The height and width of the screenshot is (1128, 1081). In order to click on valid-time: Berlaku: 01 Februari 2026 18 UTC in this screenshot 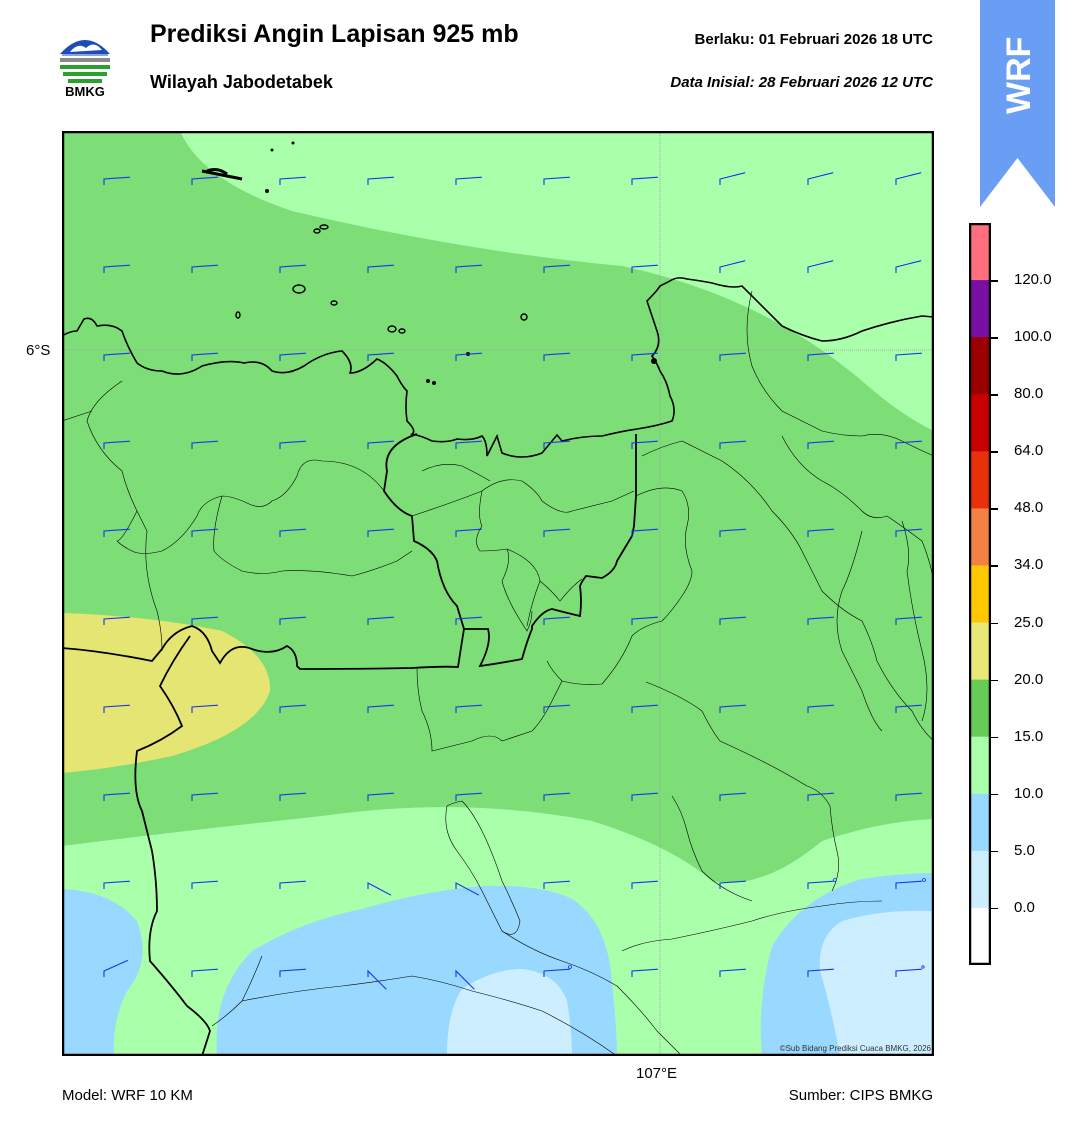, I will do `click(813, 39)`.